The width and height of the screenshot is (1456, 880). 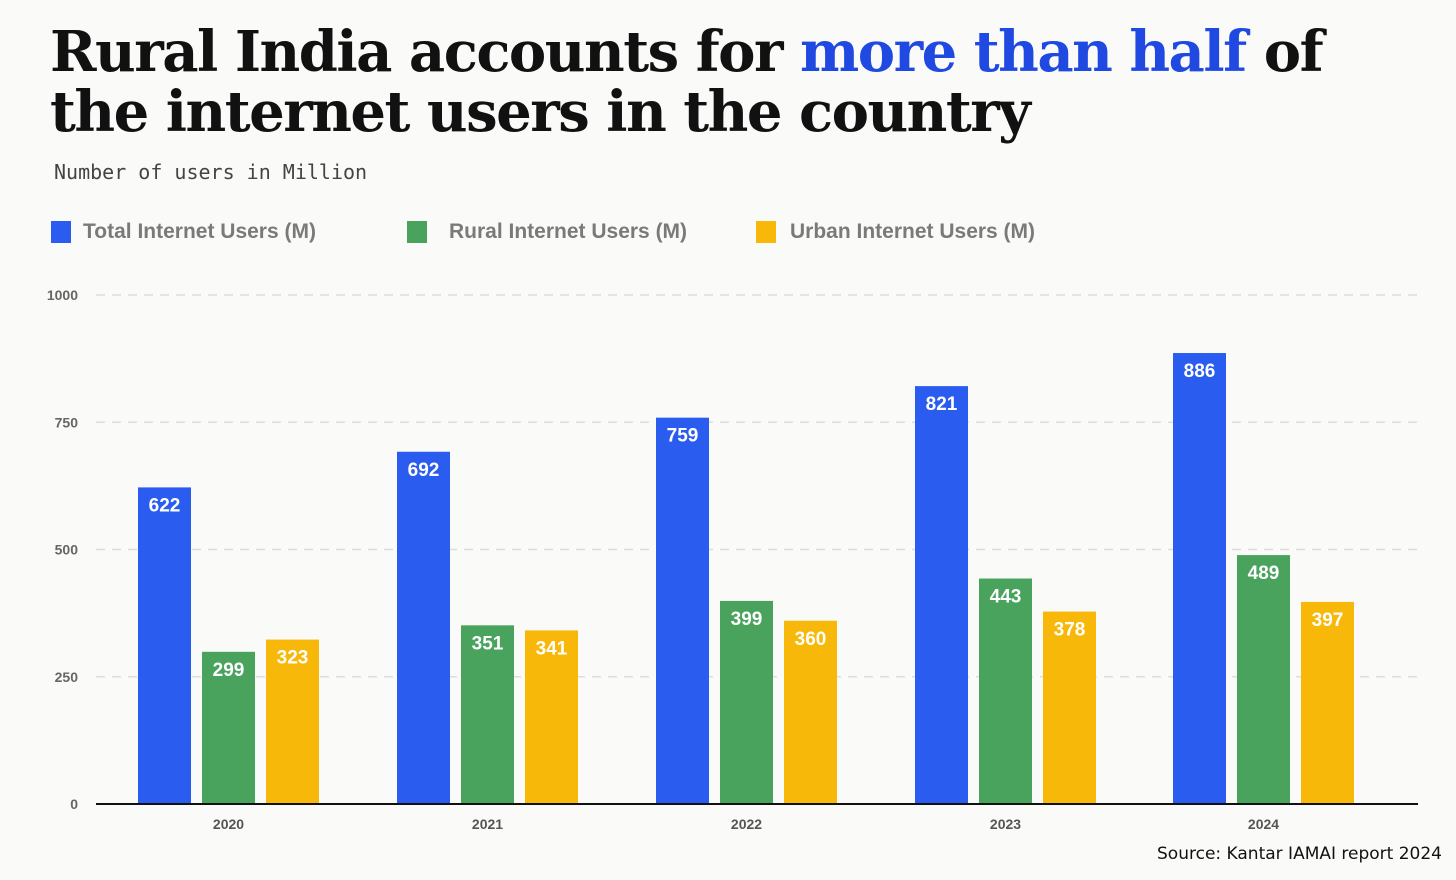 I want to click on data-label: 443, so click(x=1006, y=597).